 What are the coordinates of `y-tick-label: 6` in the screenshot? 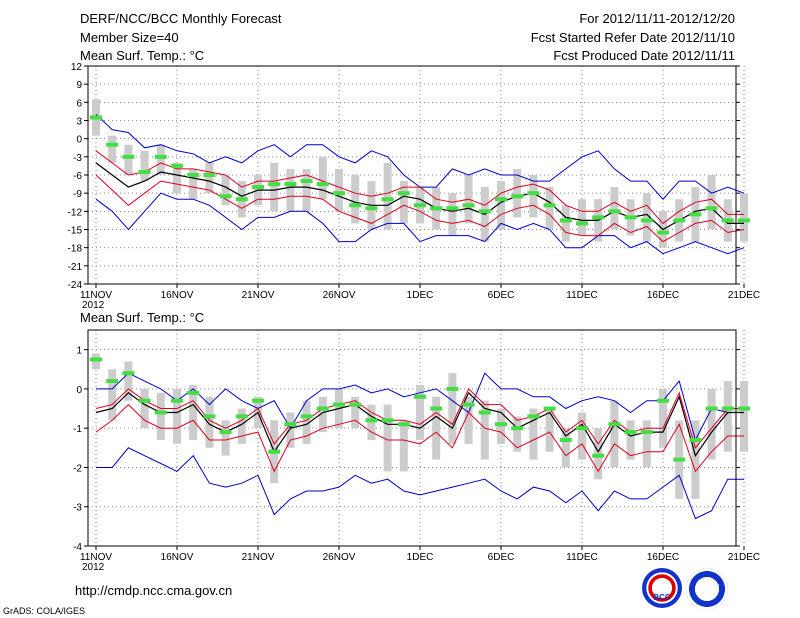 It's located at (79, 103).